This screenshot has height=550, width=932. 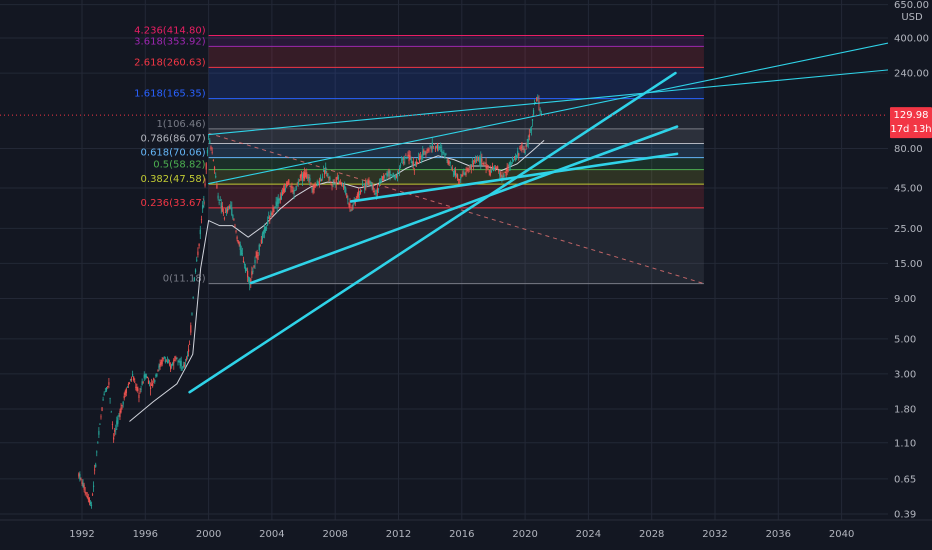 I want to click on y-tick-label: 15.00, so click(x=908, y=264).